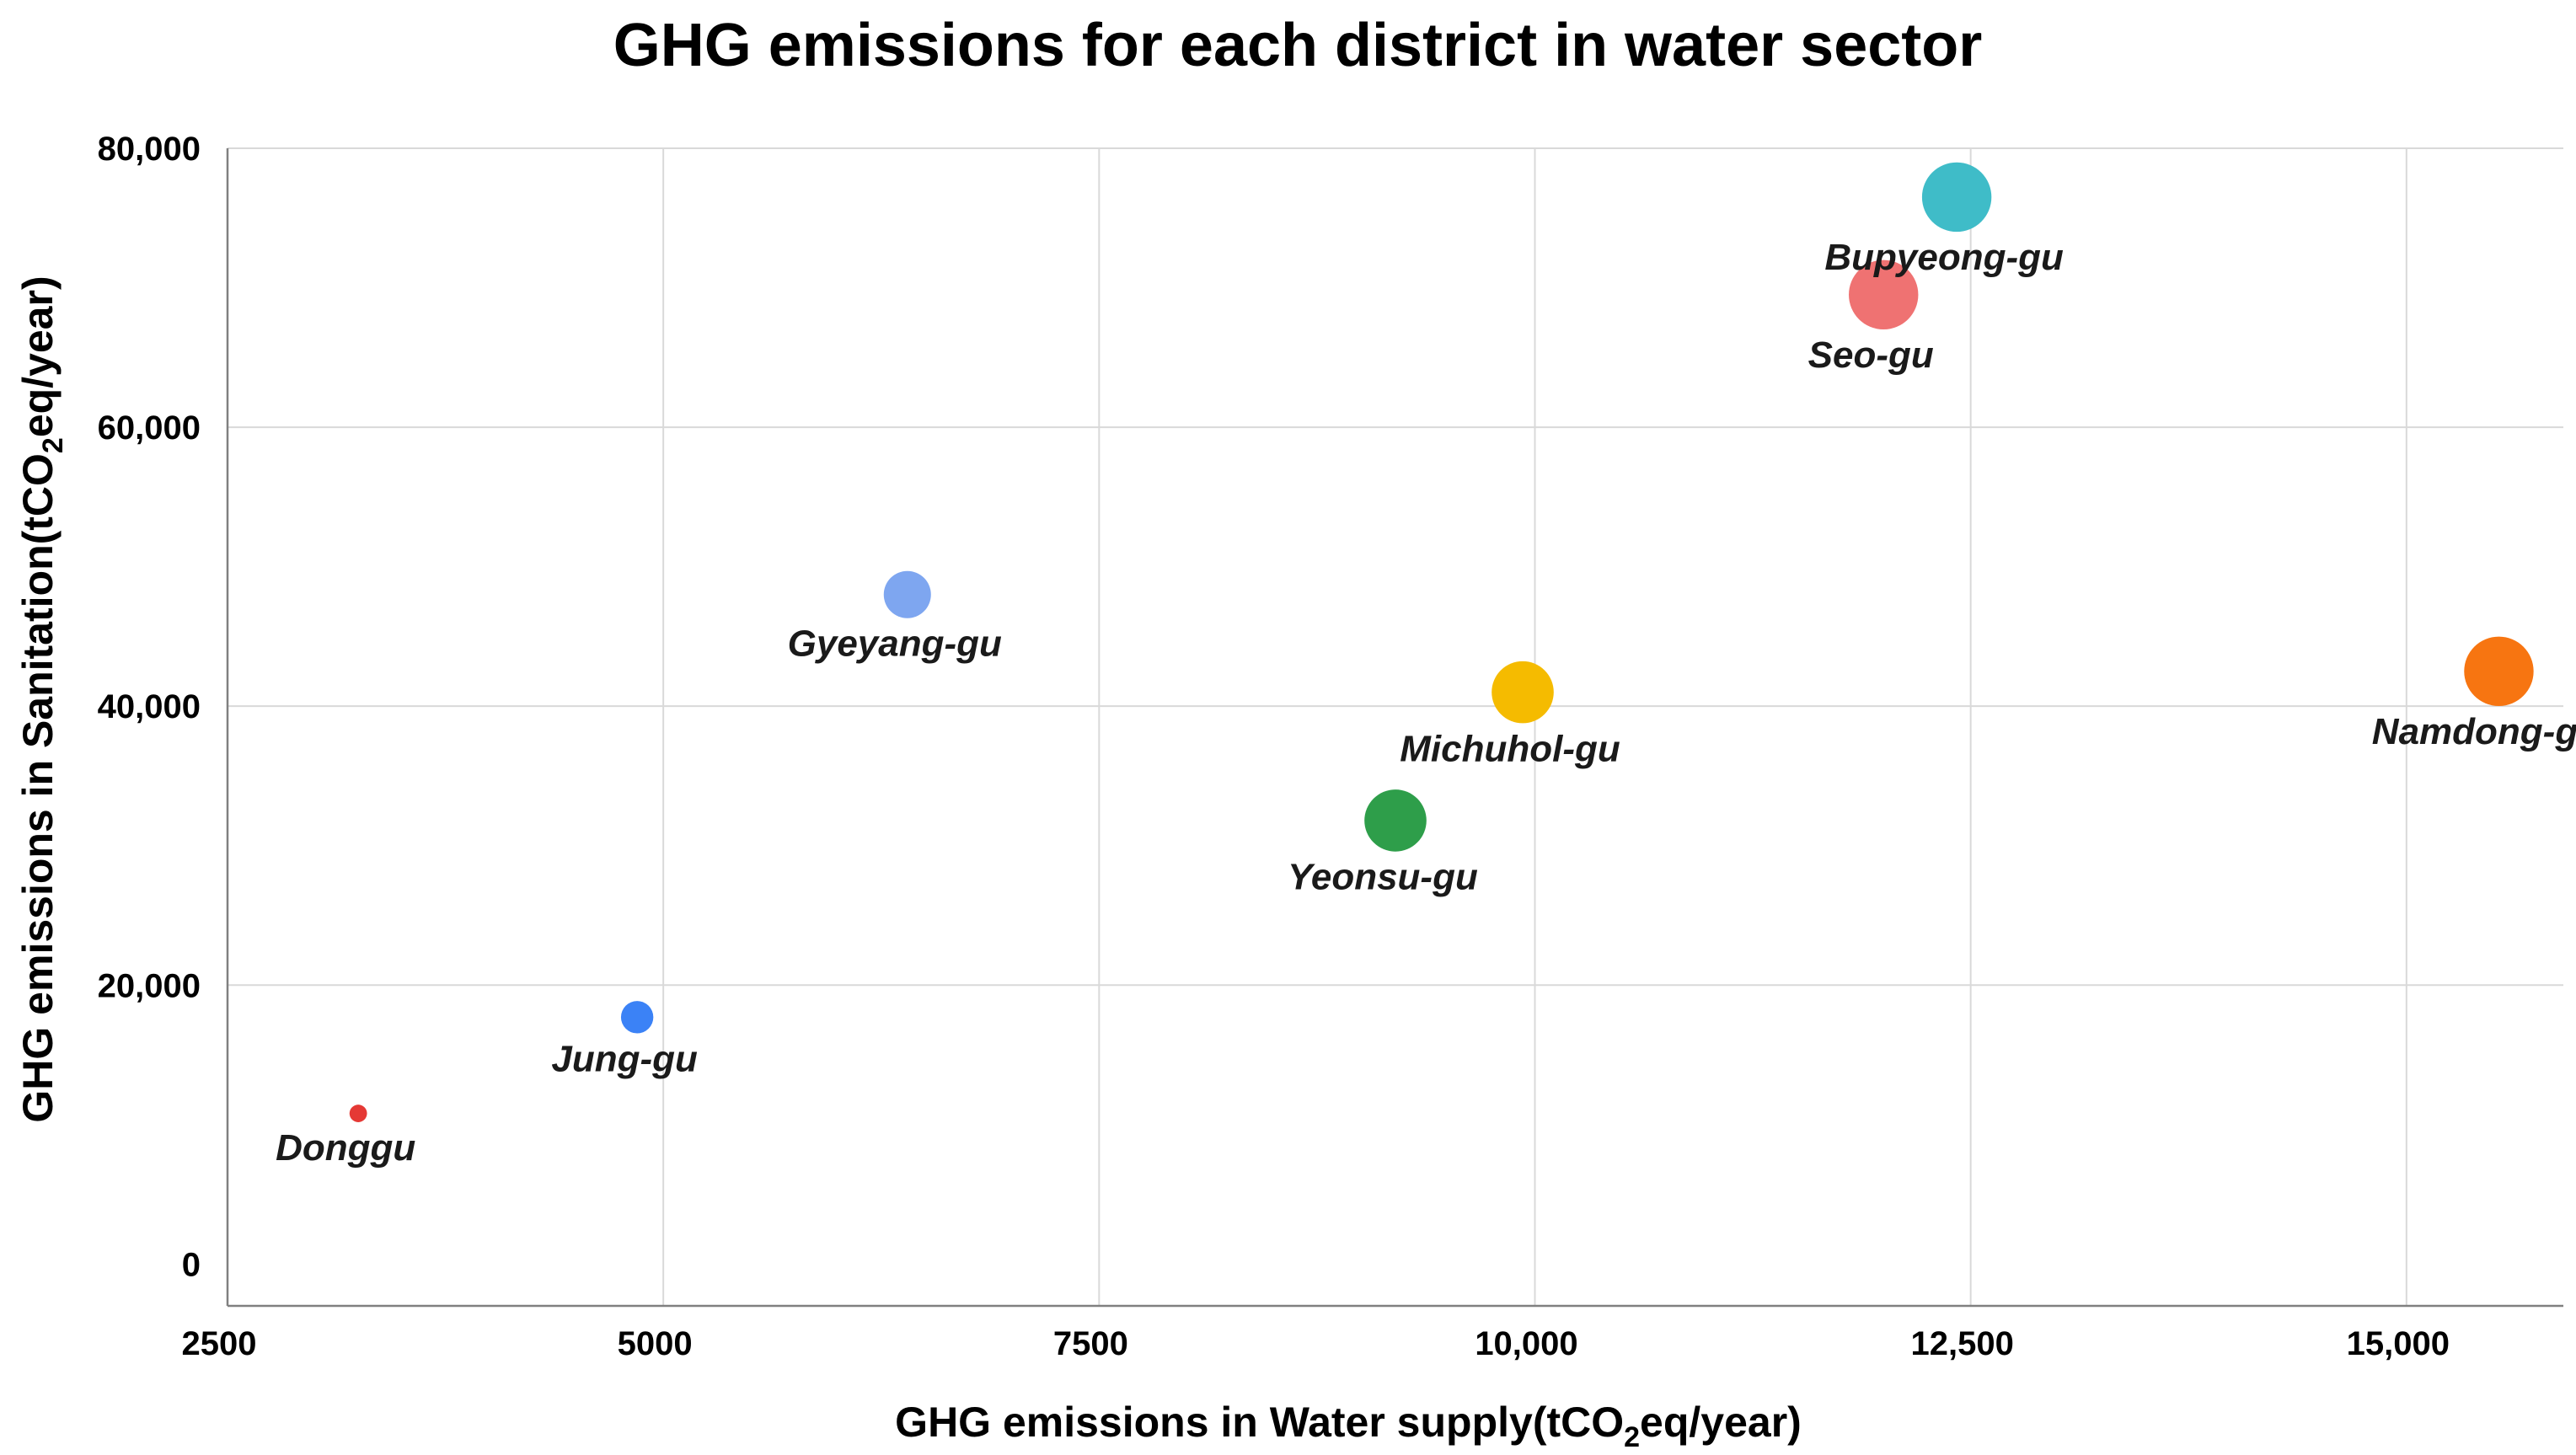 This screenshot has height=1455, width=2576. I want to click on point-donggu, so click(358, 1113).